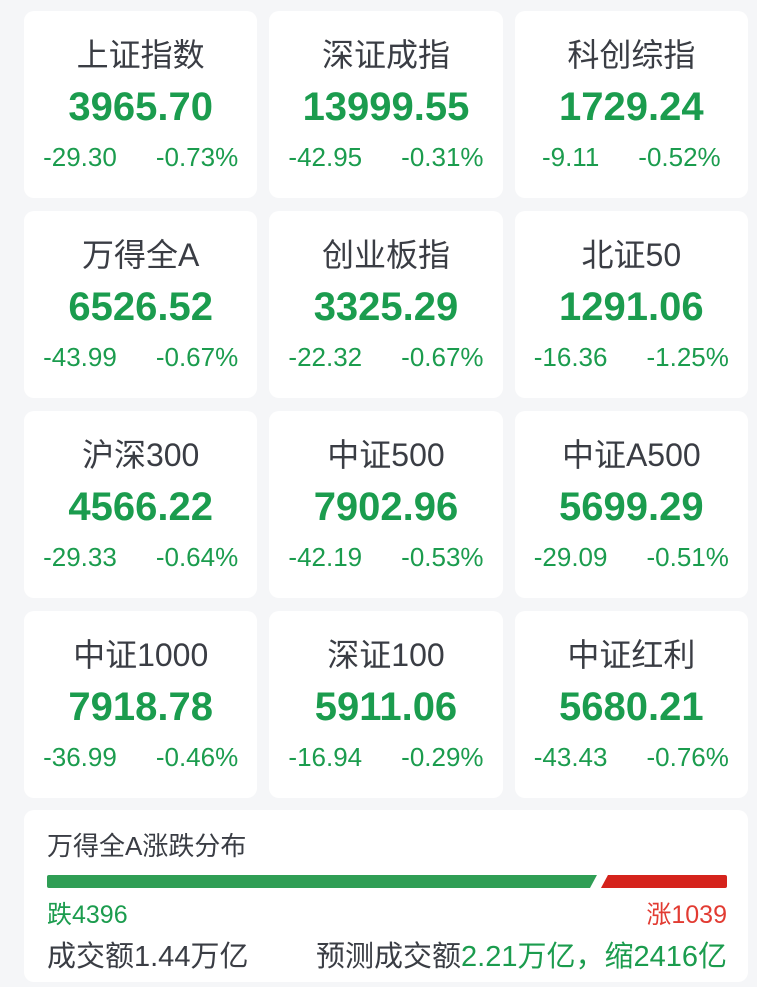  I want to click on index-card: 深证成指 13999.55 -42.95 -0.31%, so click(386, 104).